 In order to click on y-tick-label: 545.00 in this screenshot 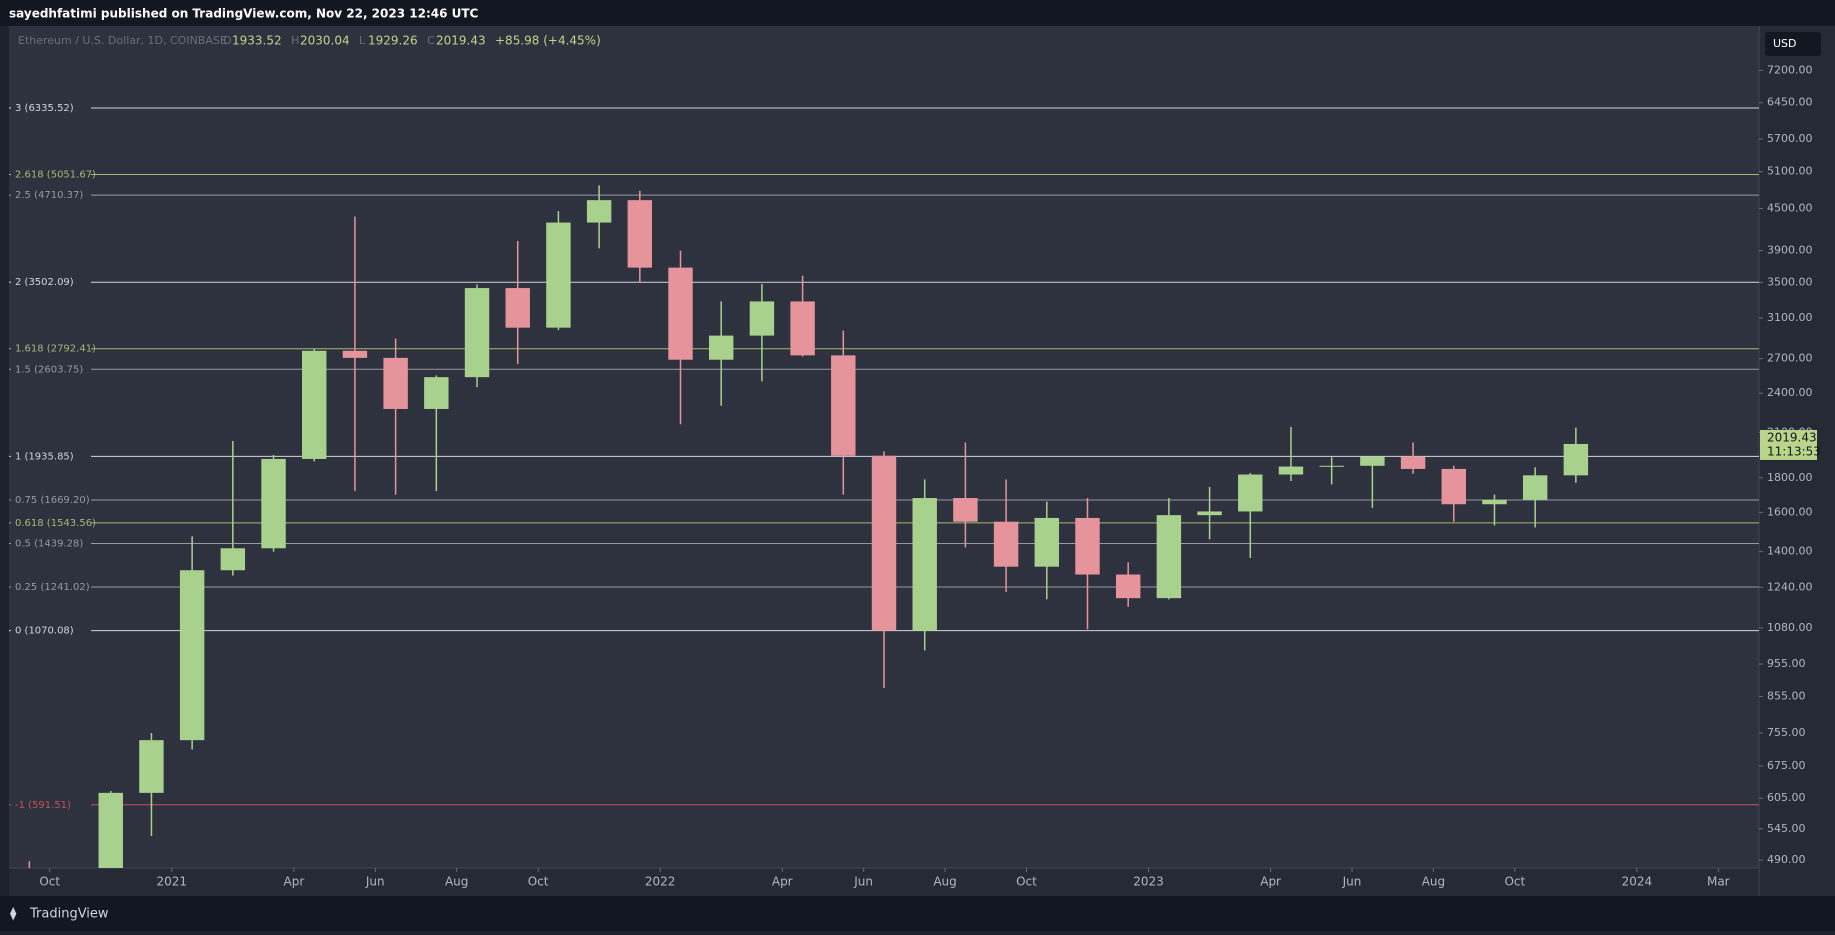, I will do `click(1786, 828)`.